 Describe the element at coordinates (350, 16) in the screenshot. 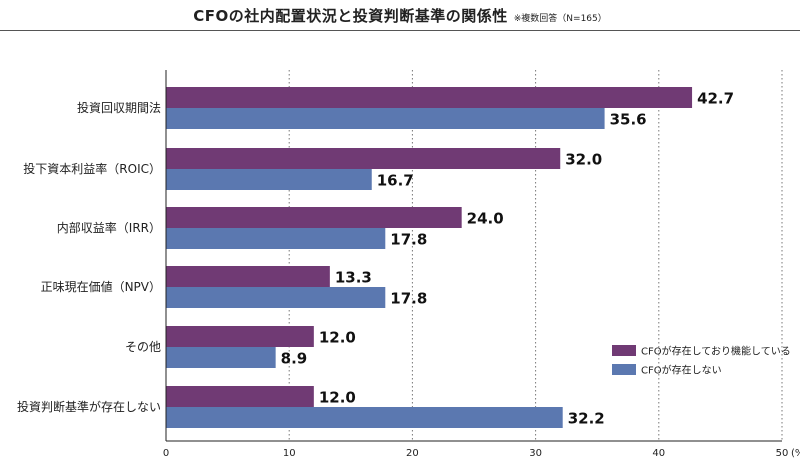

I see `chart-title: CFOの社内配置状況と投資判断基準の関係性` at that location.